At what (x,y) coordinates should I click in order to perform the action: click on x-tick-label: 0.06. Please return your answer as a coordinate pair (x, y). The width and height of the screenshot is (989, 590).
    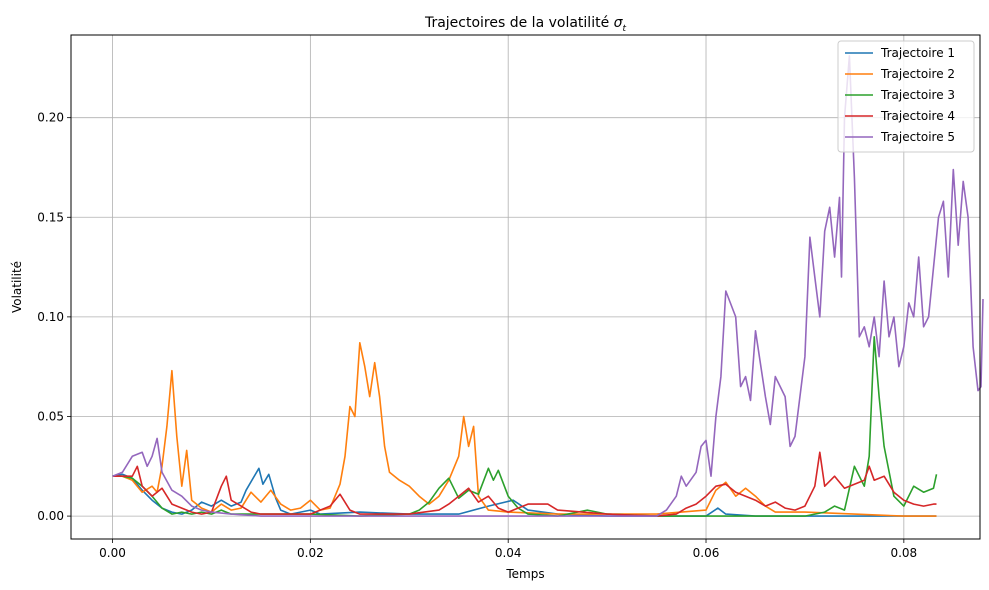
    Looking at the image, I should click on (706, 553).